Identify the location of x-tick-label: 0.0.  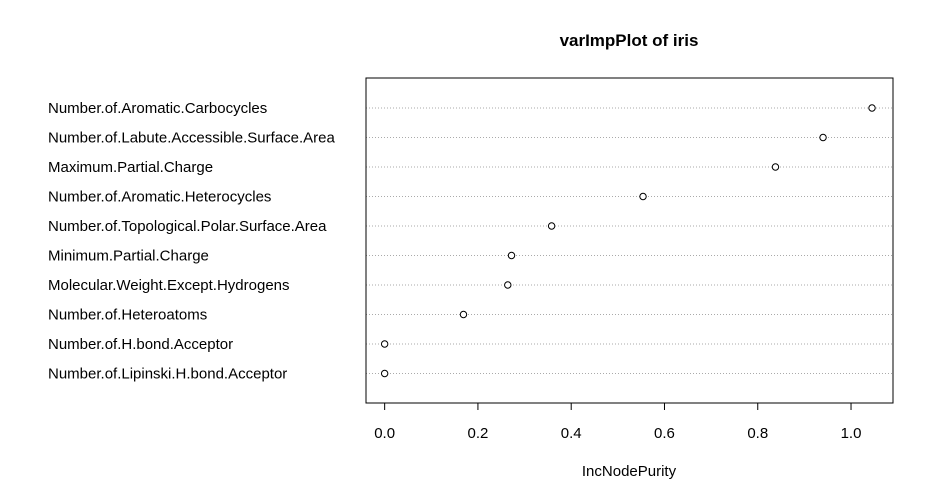
(384, 433).